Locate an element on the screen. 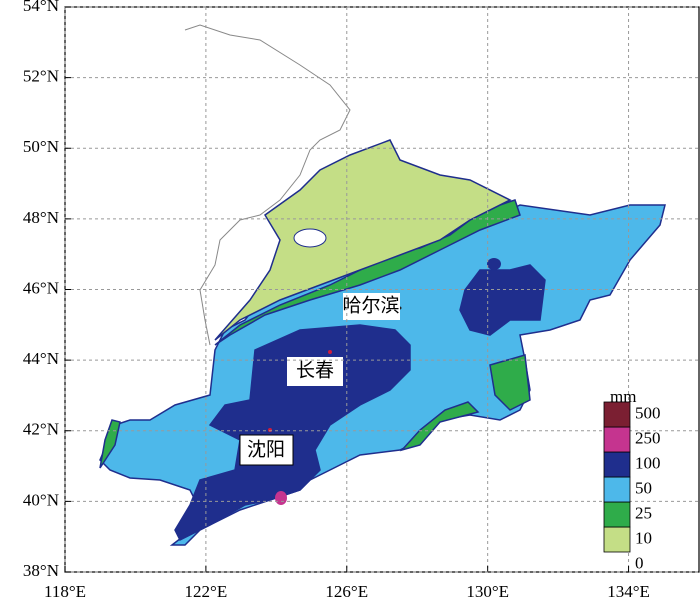 This screenshot has height=607, width=700. legend-label: 50 is located at coordinates (643, 487).